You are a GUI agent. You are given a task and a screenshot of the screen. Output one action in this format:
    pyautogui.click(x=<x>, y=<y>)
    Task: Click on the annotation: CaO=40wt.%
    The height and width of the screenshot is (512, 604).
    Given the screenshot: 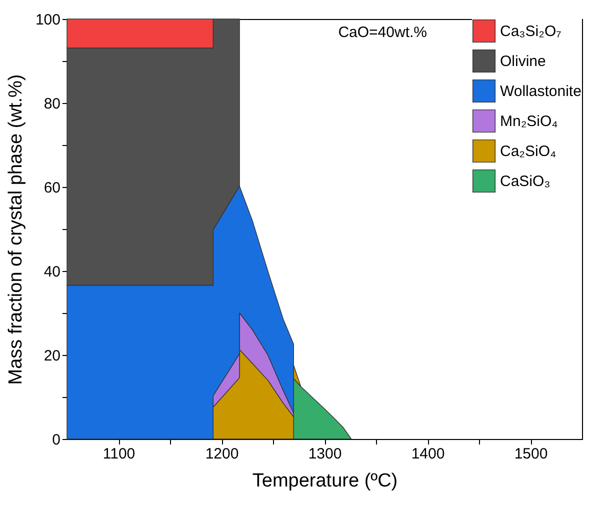 What is the action you would take?
    pyautogui.click(x=382, y=32)
    